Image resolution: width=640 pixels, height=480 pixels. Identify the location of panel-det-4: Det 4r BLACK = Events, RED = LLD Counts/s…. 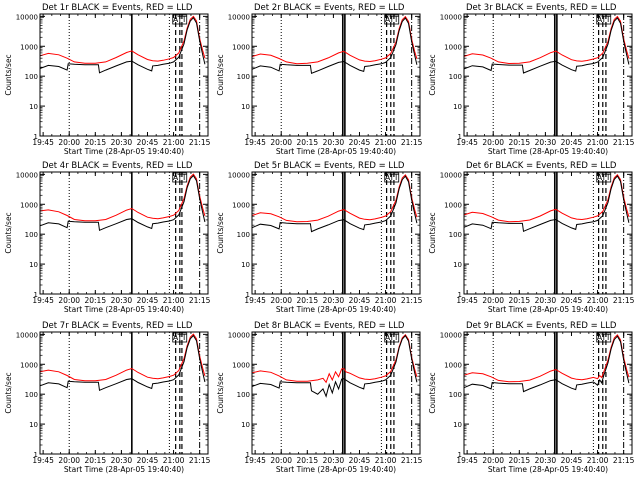
(107, 237).